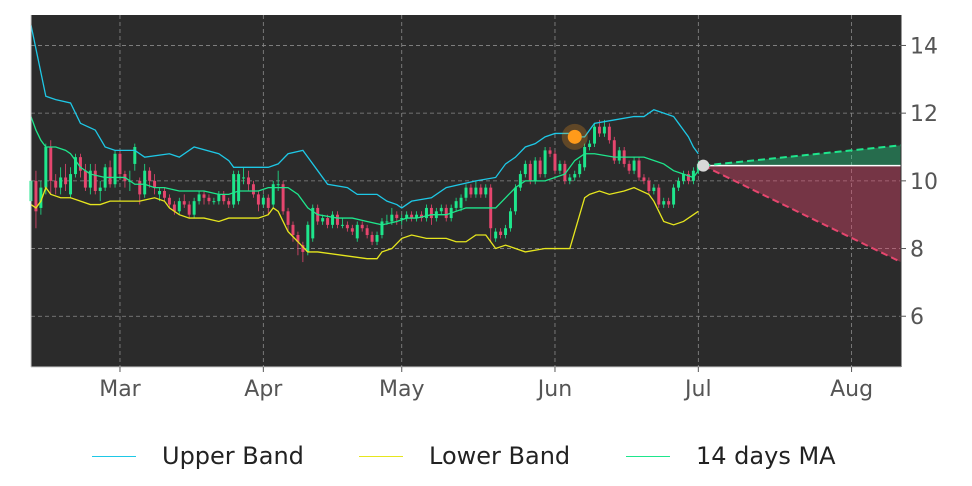  Describe the element at coordinates (114, 456) in the screenshot. I see `legend-swatch-upper-band` at that location.